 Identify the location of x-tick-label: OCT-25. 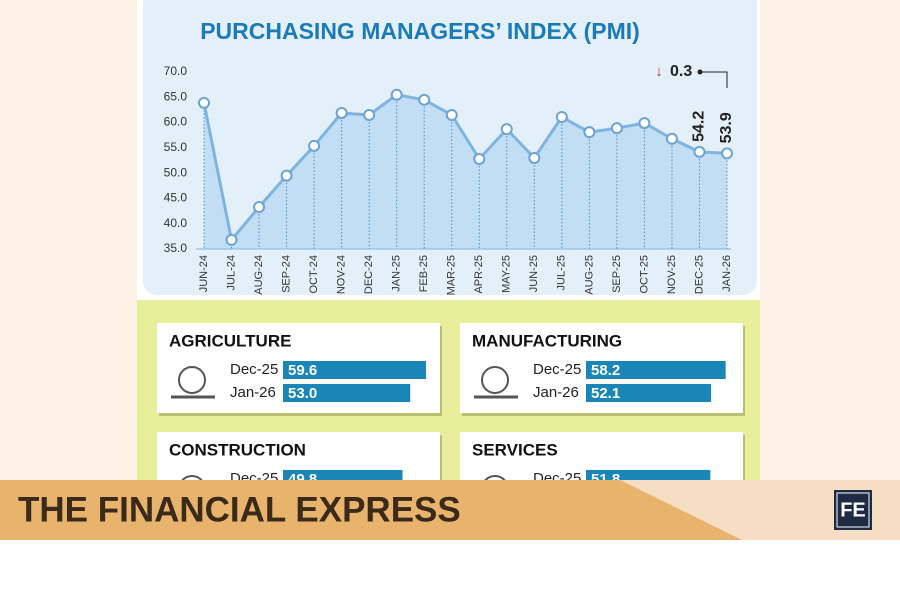
(644, 274).